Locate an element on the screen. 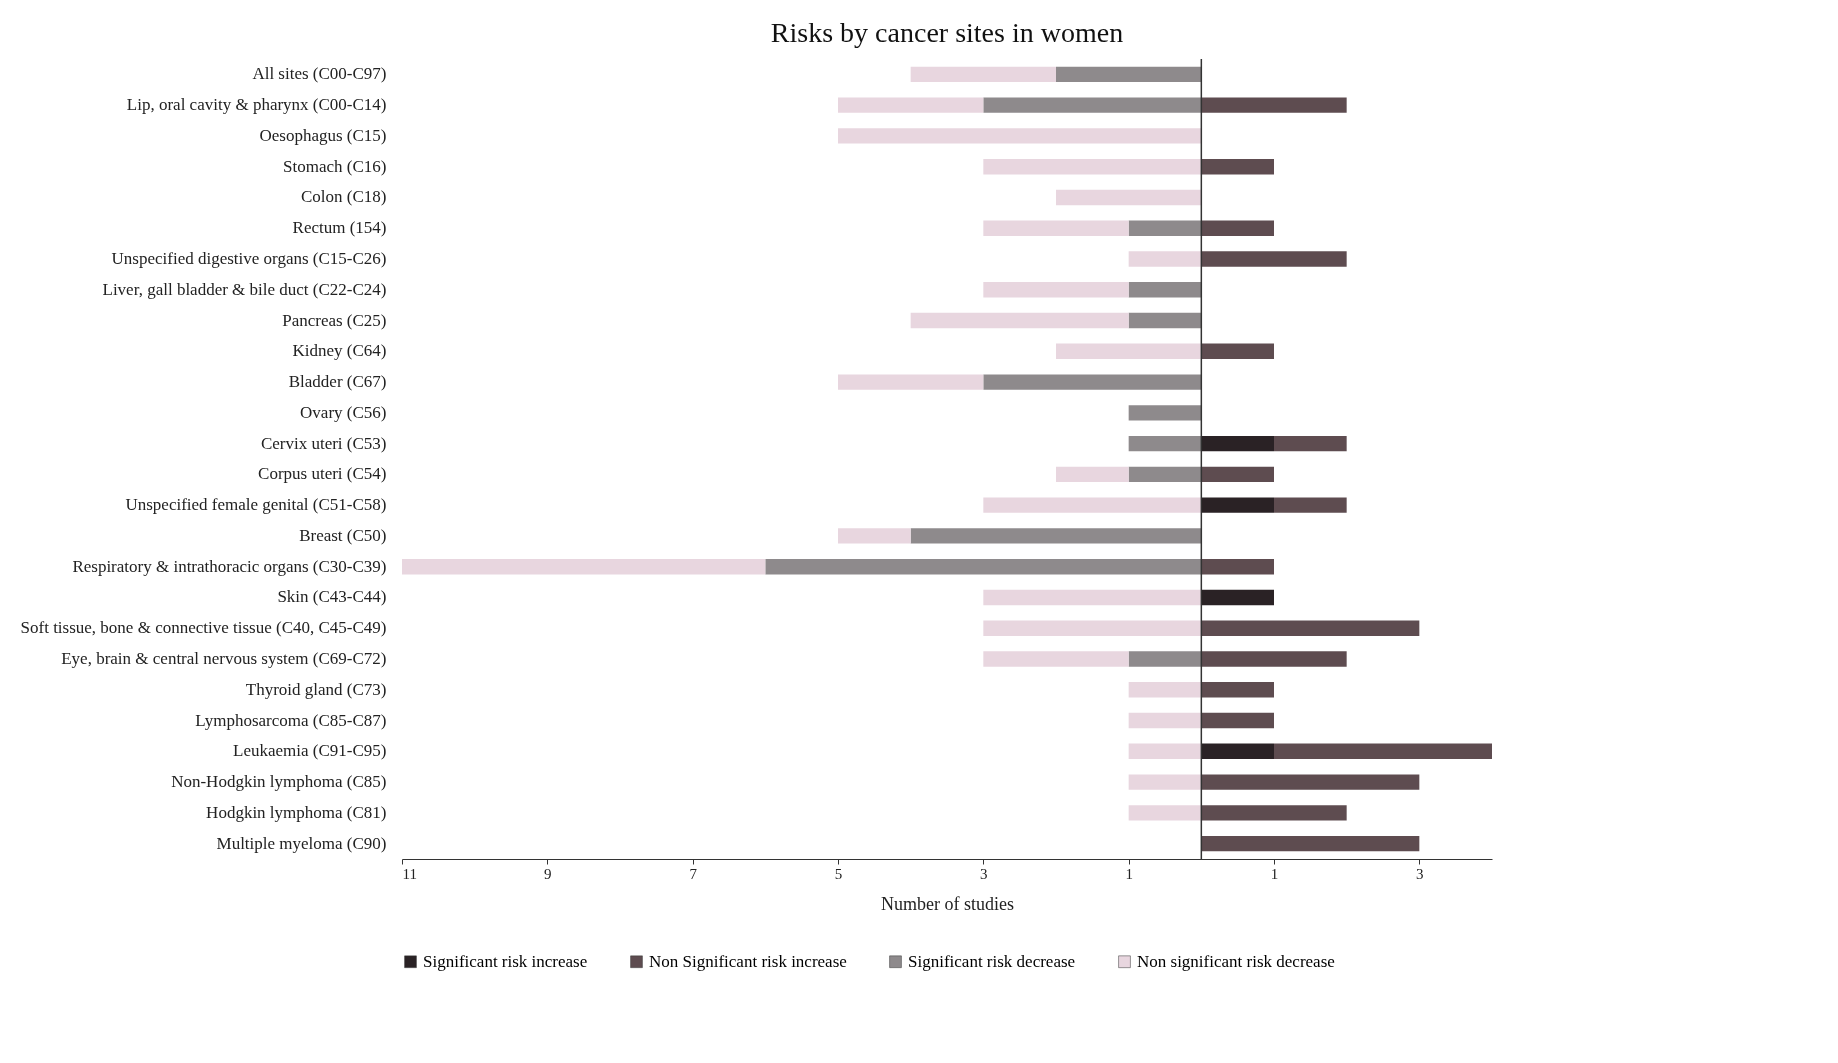 This screenshot has height=1063, width=1838. y-tick-label: Lip, oral cavity & pharynx (C00-C14) is located at coordinates (256, 105).